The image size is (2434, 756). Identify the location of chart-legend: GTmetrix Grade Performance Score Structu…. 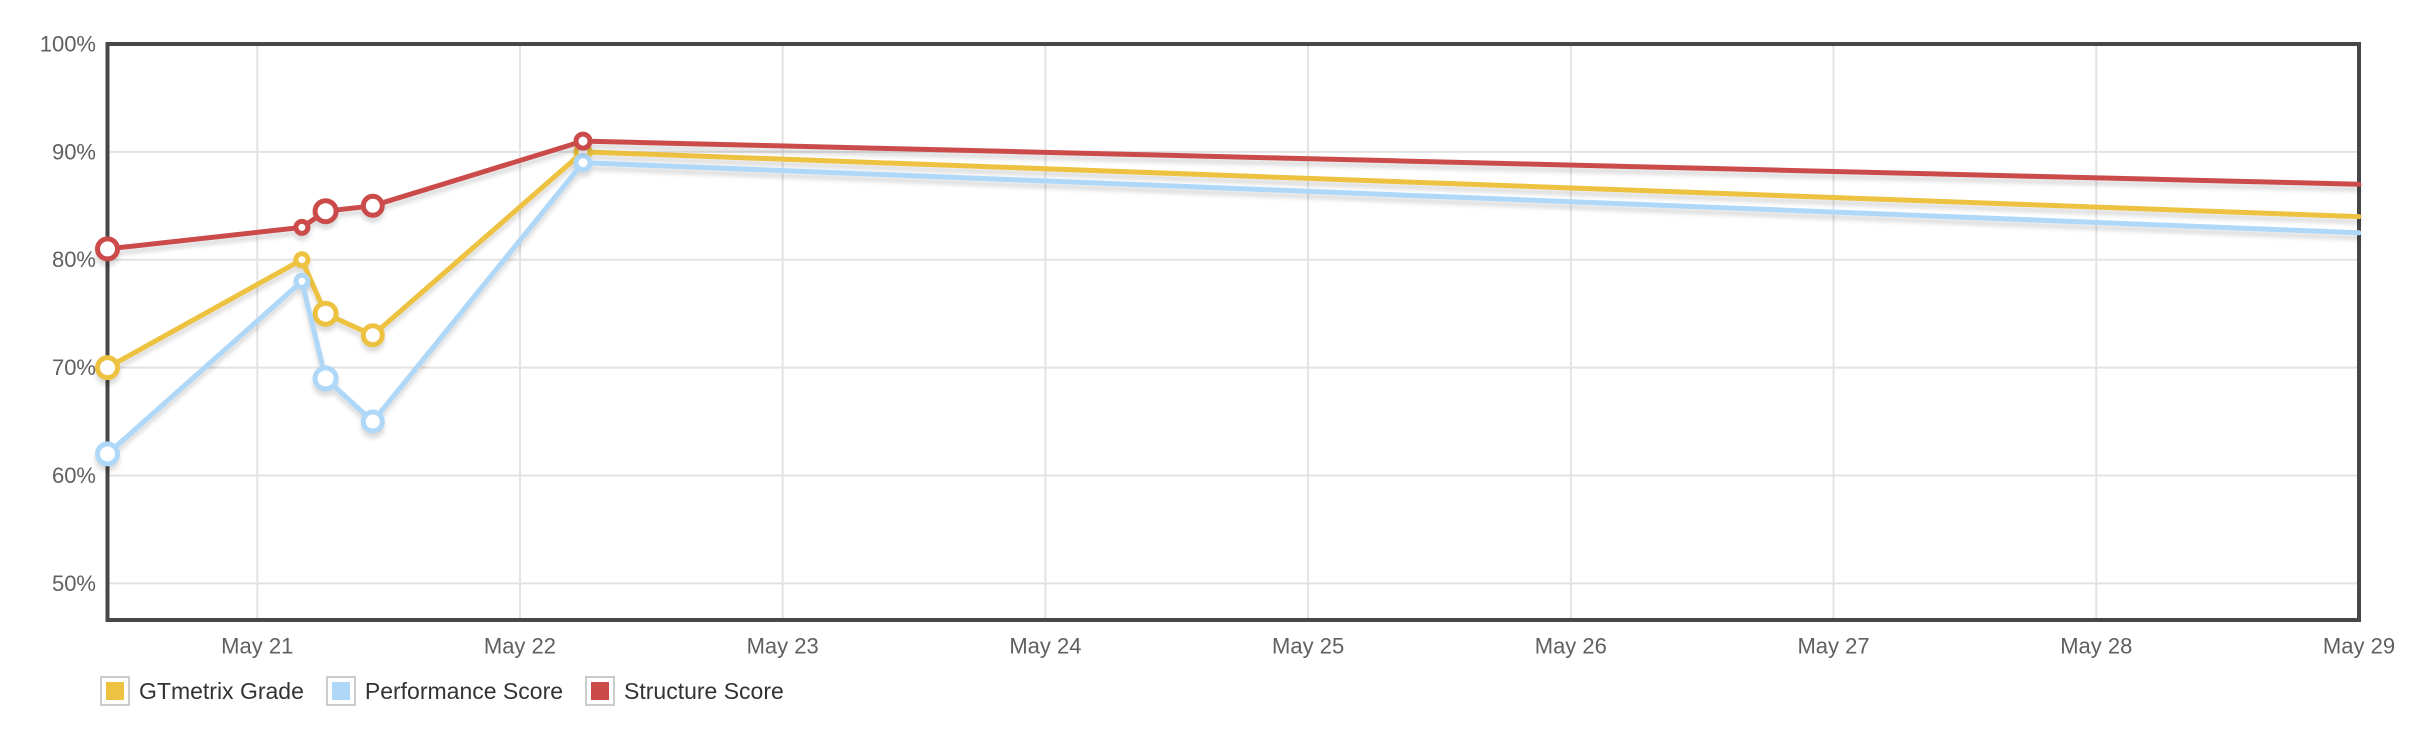
(442, 691).